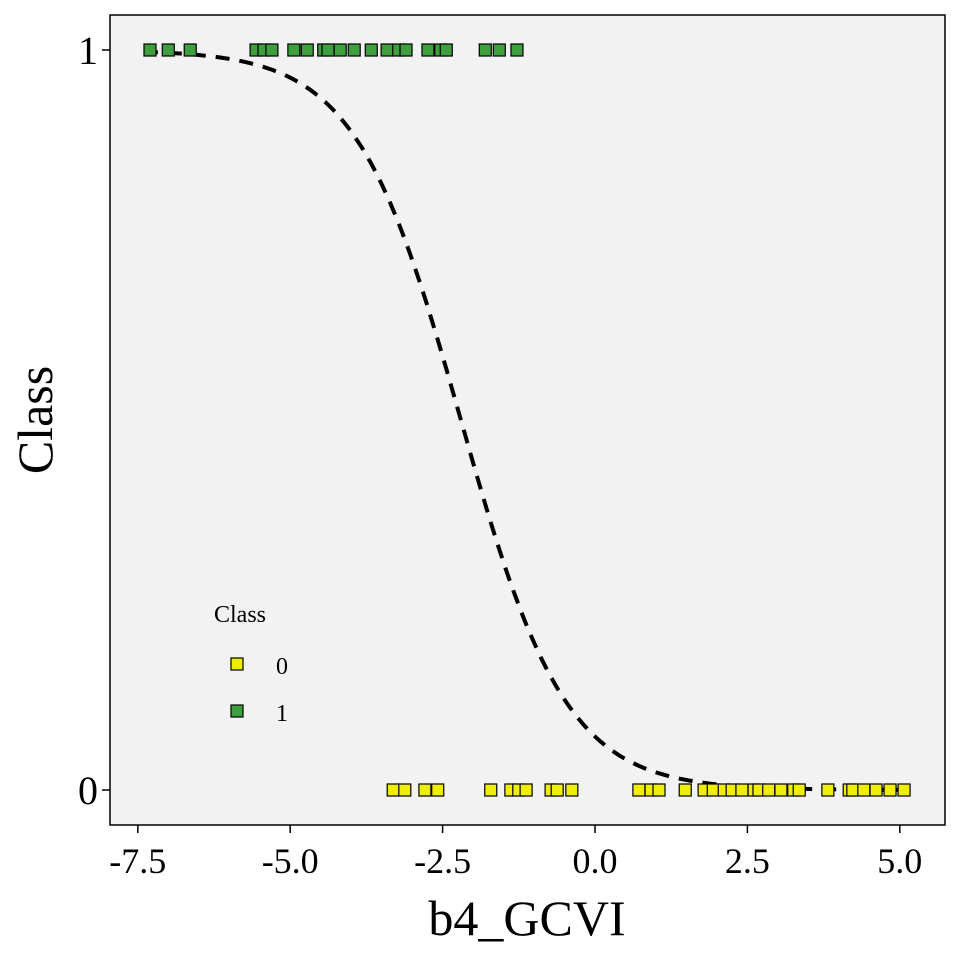  I want to click on legend: Class 0 1, so click(251, 664).